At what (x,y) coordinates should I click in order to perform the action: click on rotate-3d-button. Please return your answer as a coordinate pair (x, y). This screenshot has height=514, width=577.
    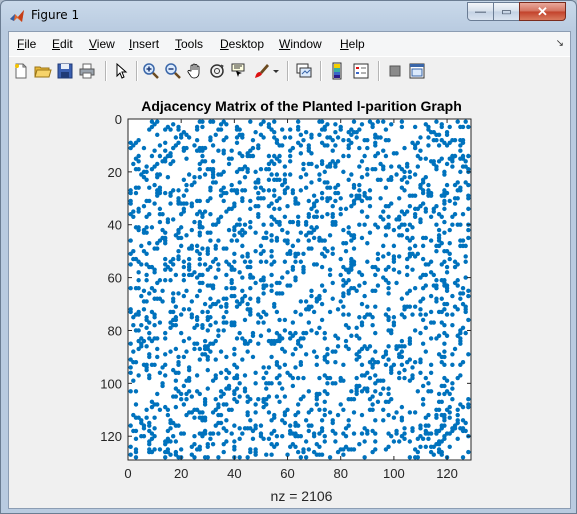
    Looking at the image, I should click on (217, 71).